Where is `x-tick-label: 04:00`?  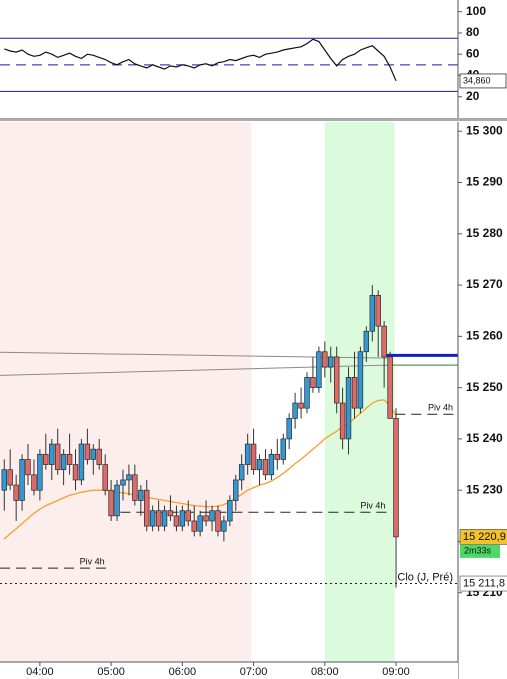 x-tick-label: 04:00 is located at coordinates (40, 672).